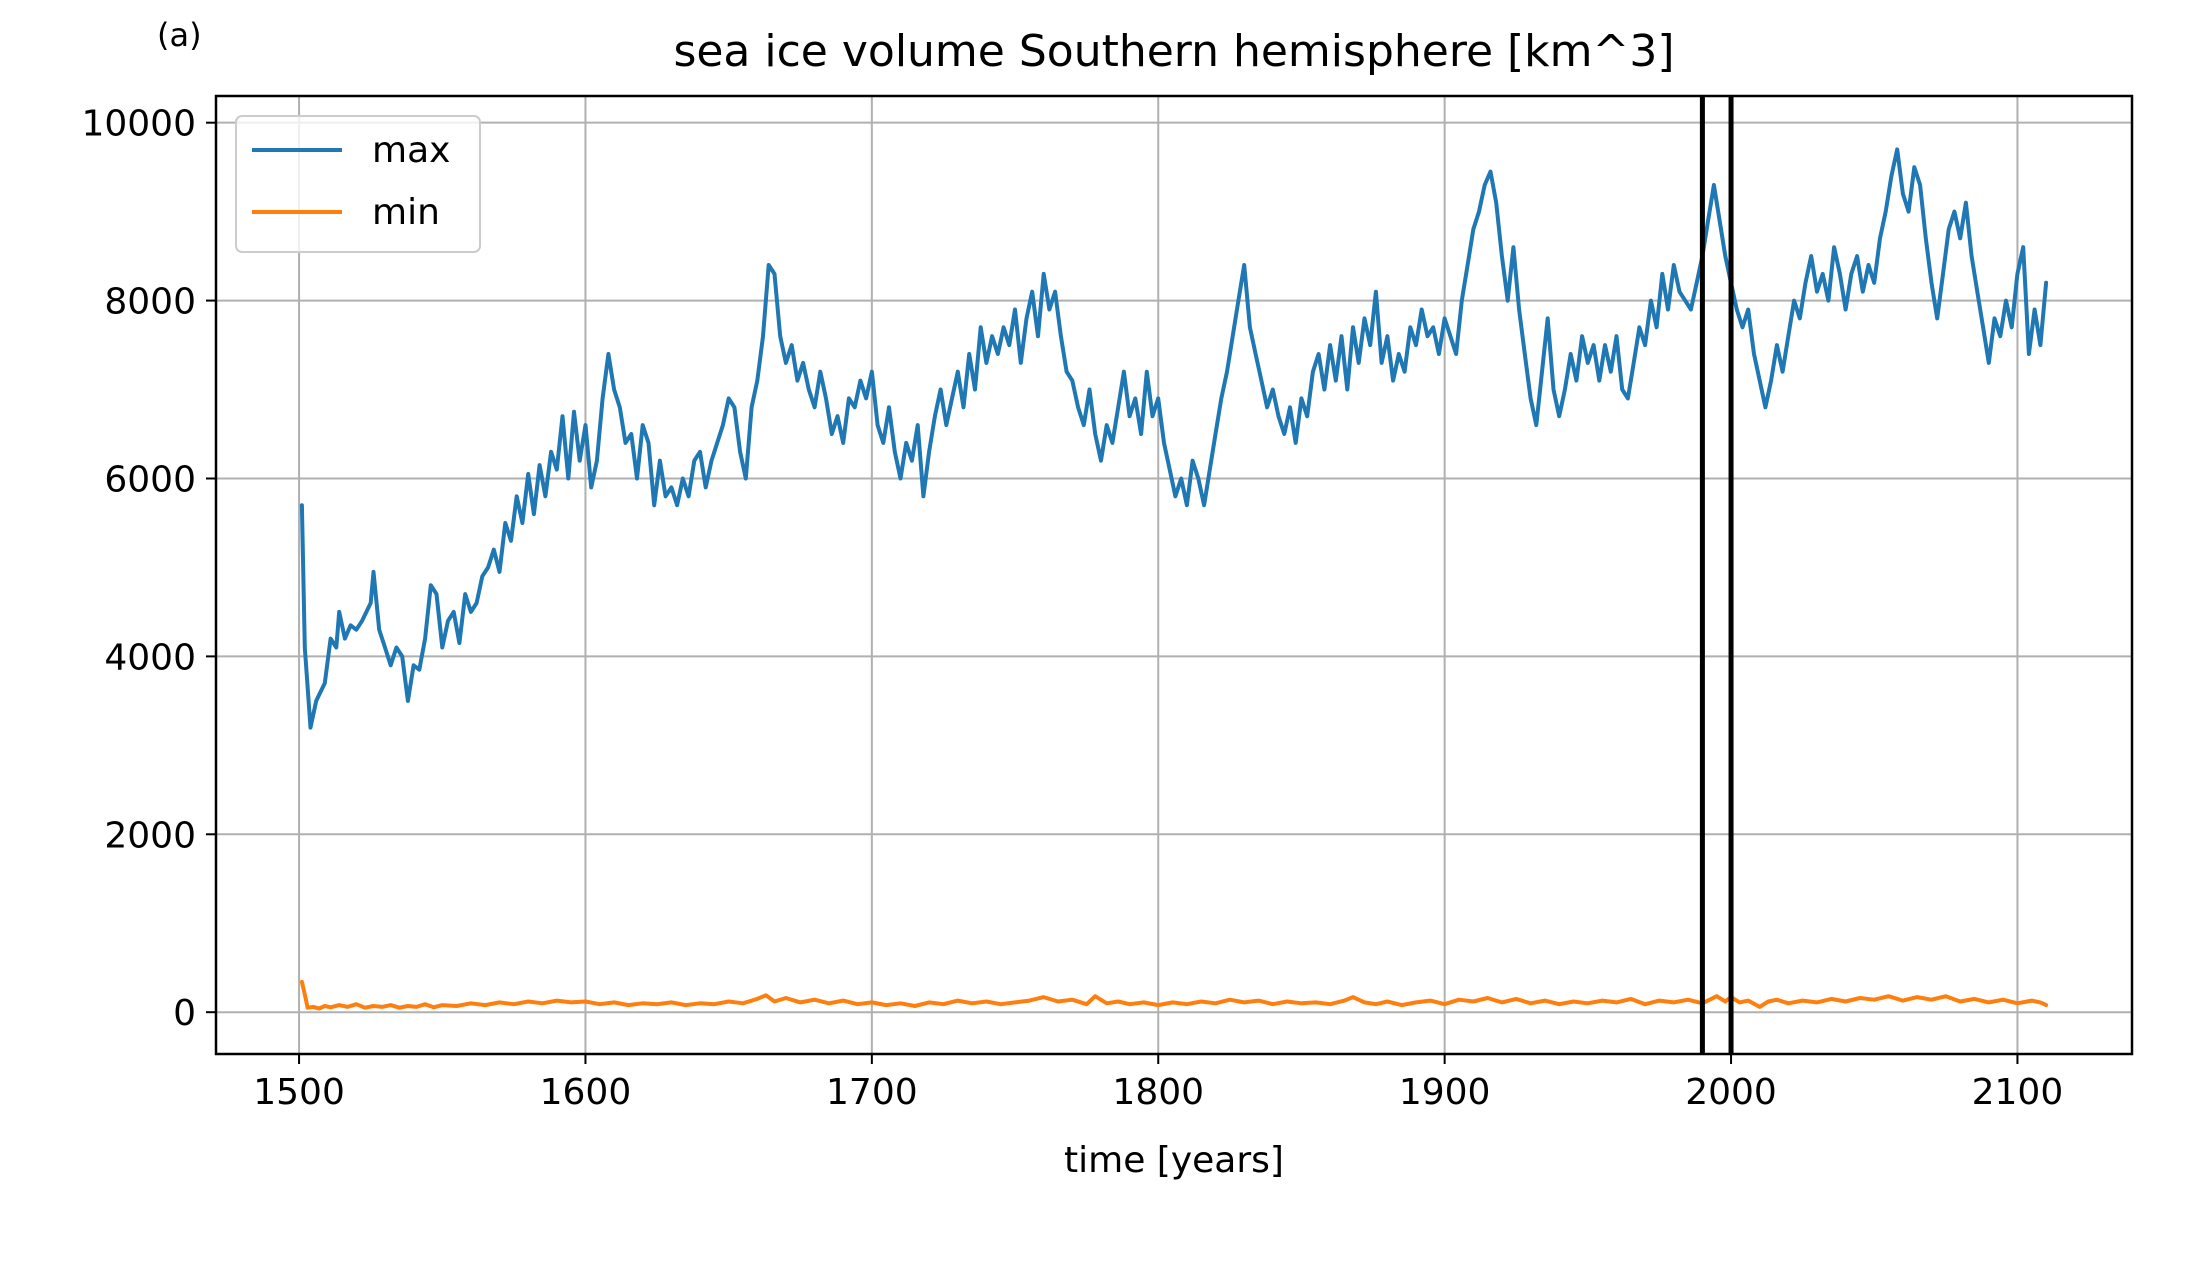  Describe the element at coordinates (358, 184) in the screenshot. I see `legend: max min` at that location.